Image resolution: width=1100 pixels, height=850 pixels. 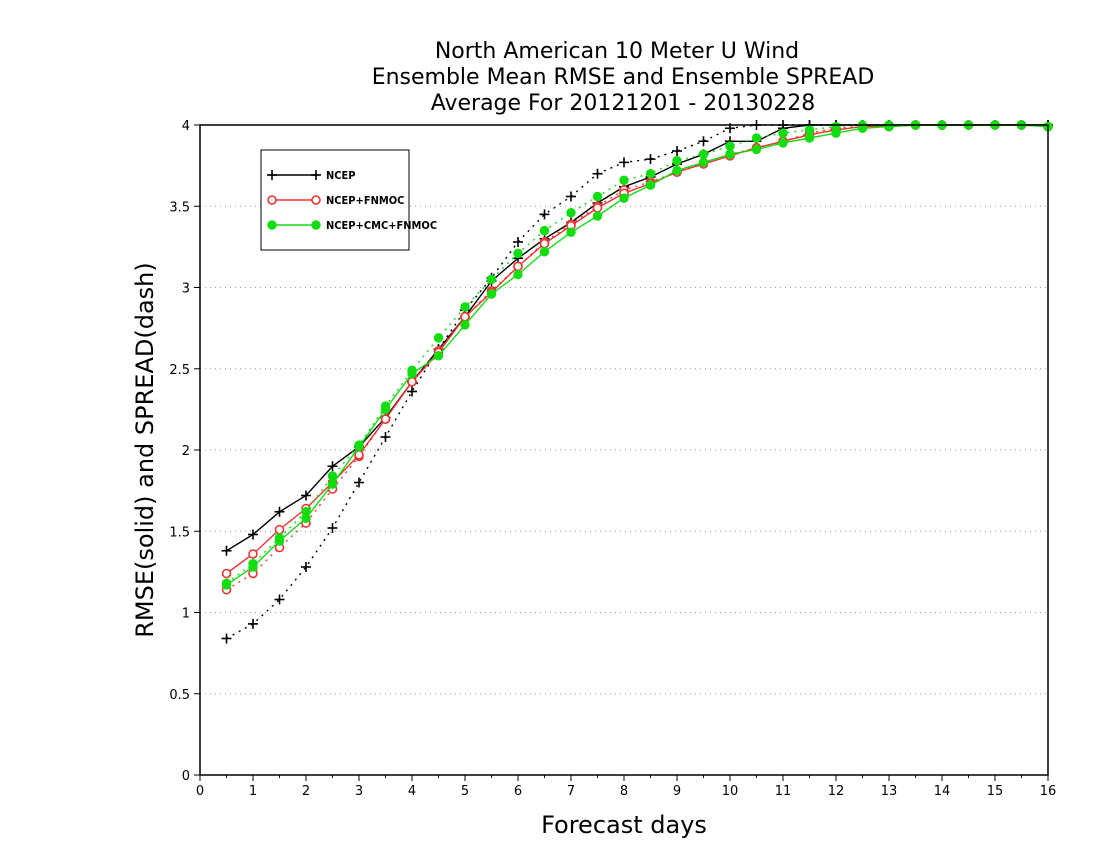 What do you see at coordinates (465, 791) in the screenshot?
I see `x-tick-label: 5` at bounding box center [465, 791].